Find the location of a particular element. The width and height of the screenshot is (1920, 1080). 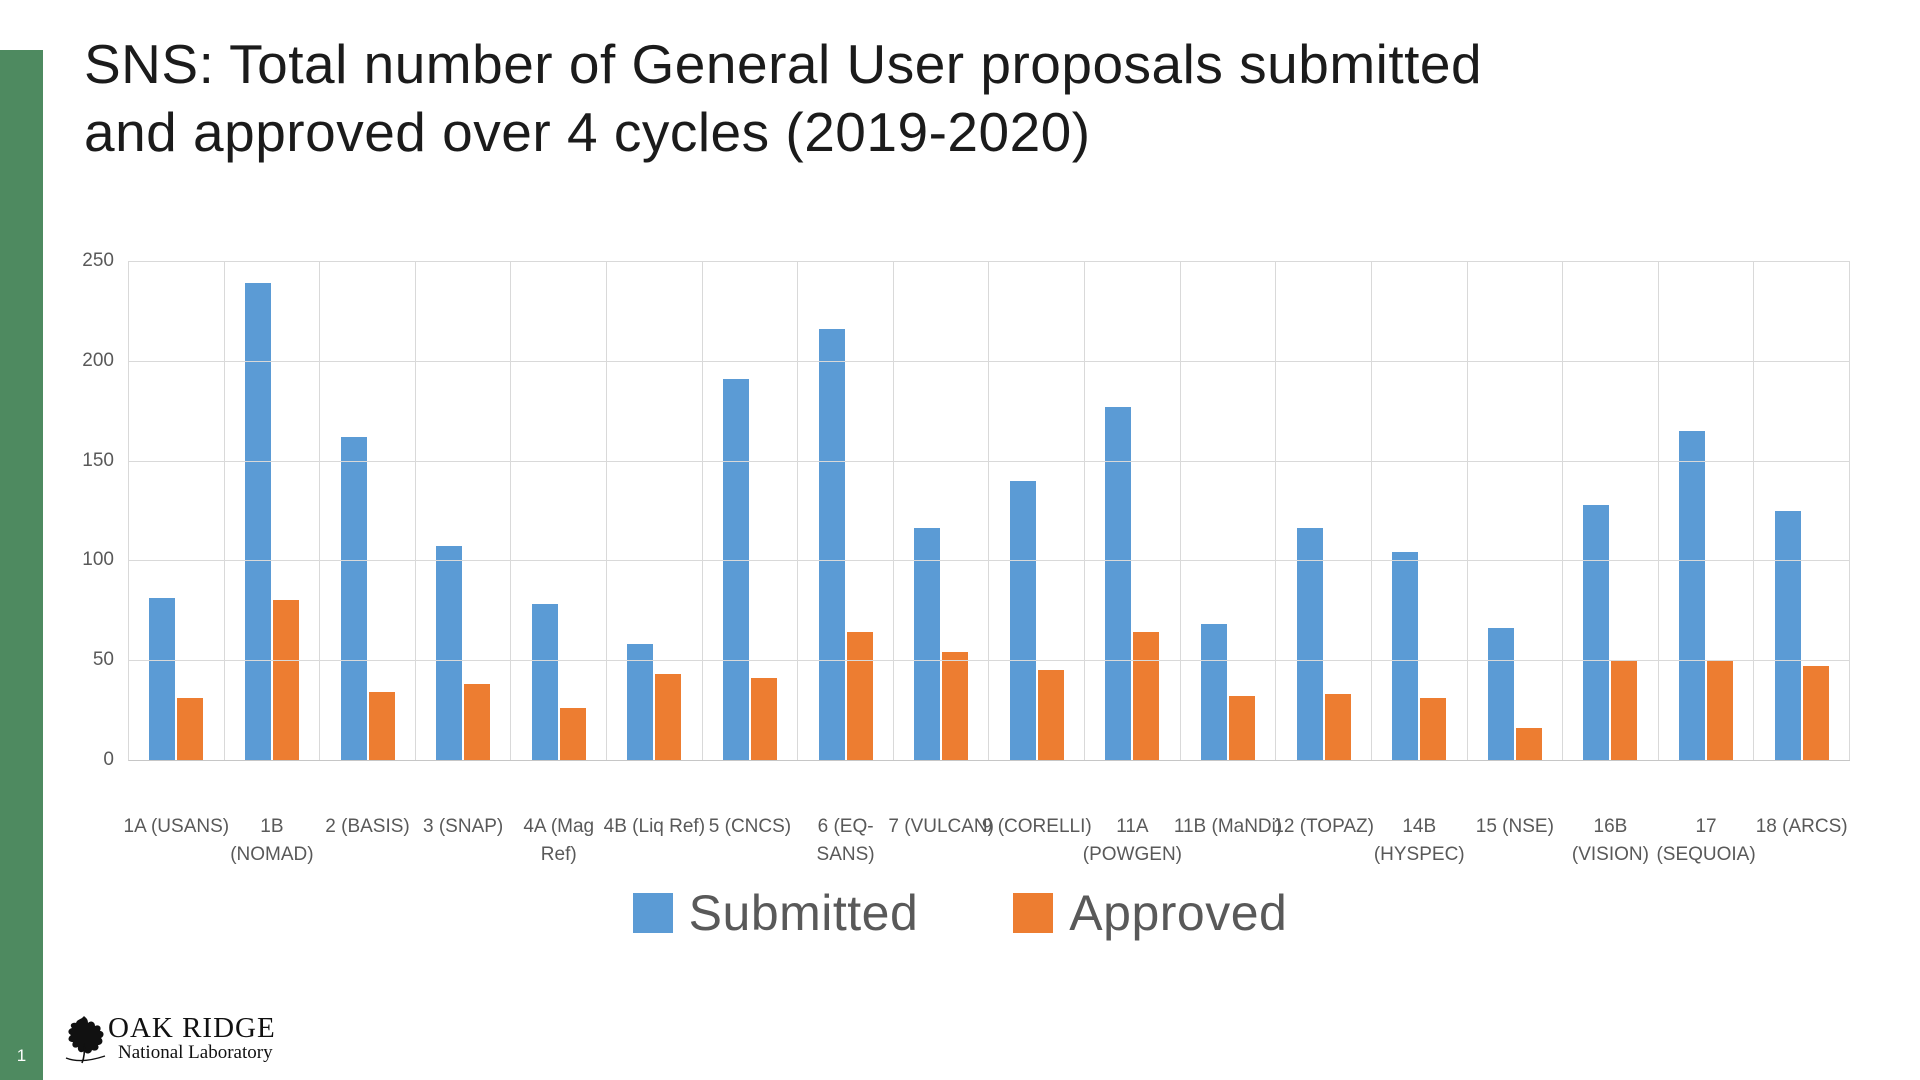

category-cell: 6 (EQ-SANS) is located at coordinates (846, 563).